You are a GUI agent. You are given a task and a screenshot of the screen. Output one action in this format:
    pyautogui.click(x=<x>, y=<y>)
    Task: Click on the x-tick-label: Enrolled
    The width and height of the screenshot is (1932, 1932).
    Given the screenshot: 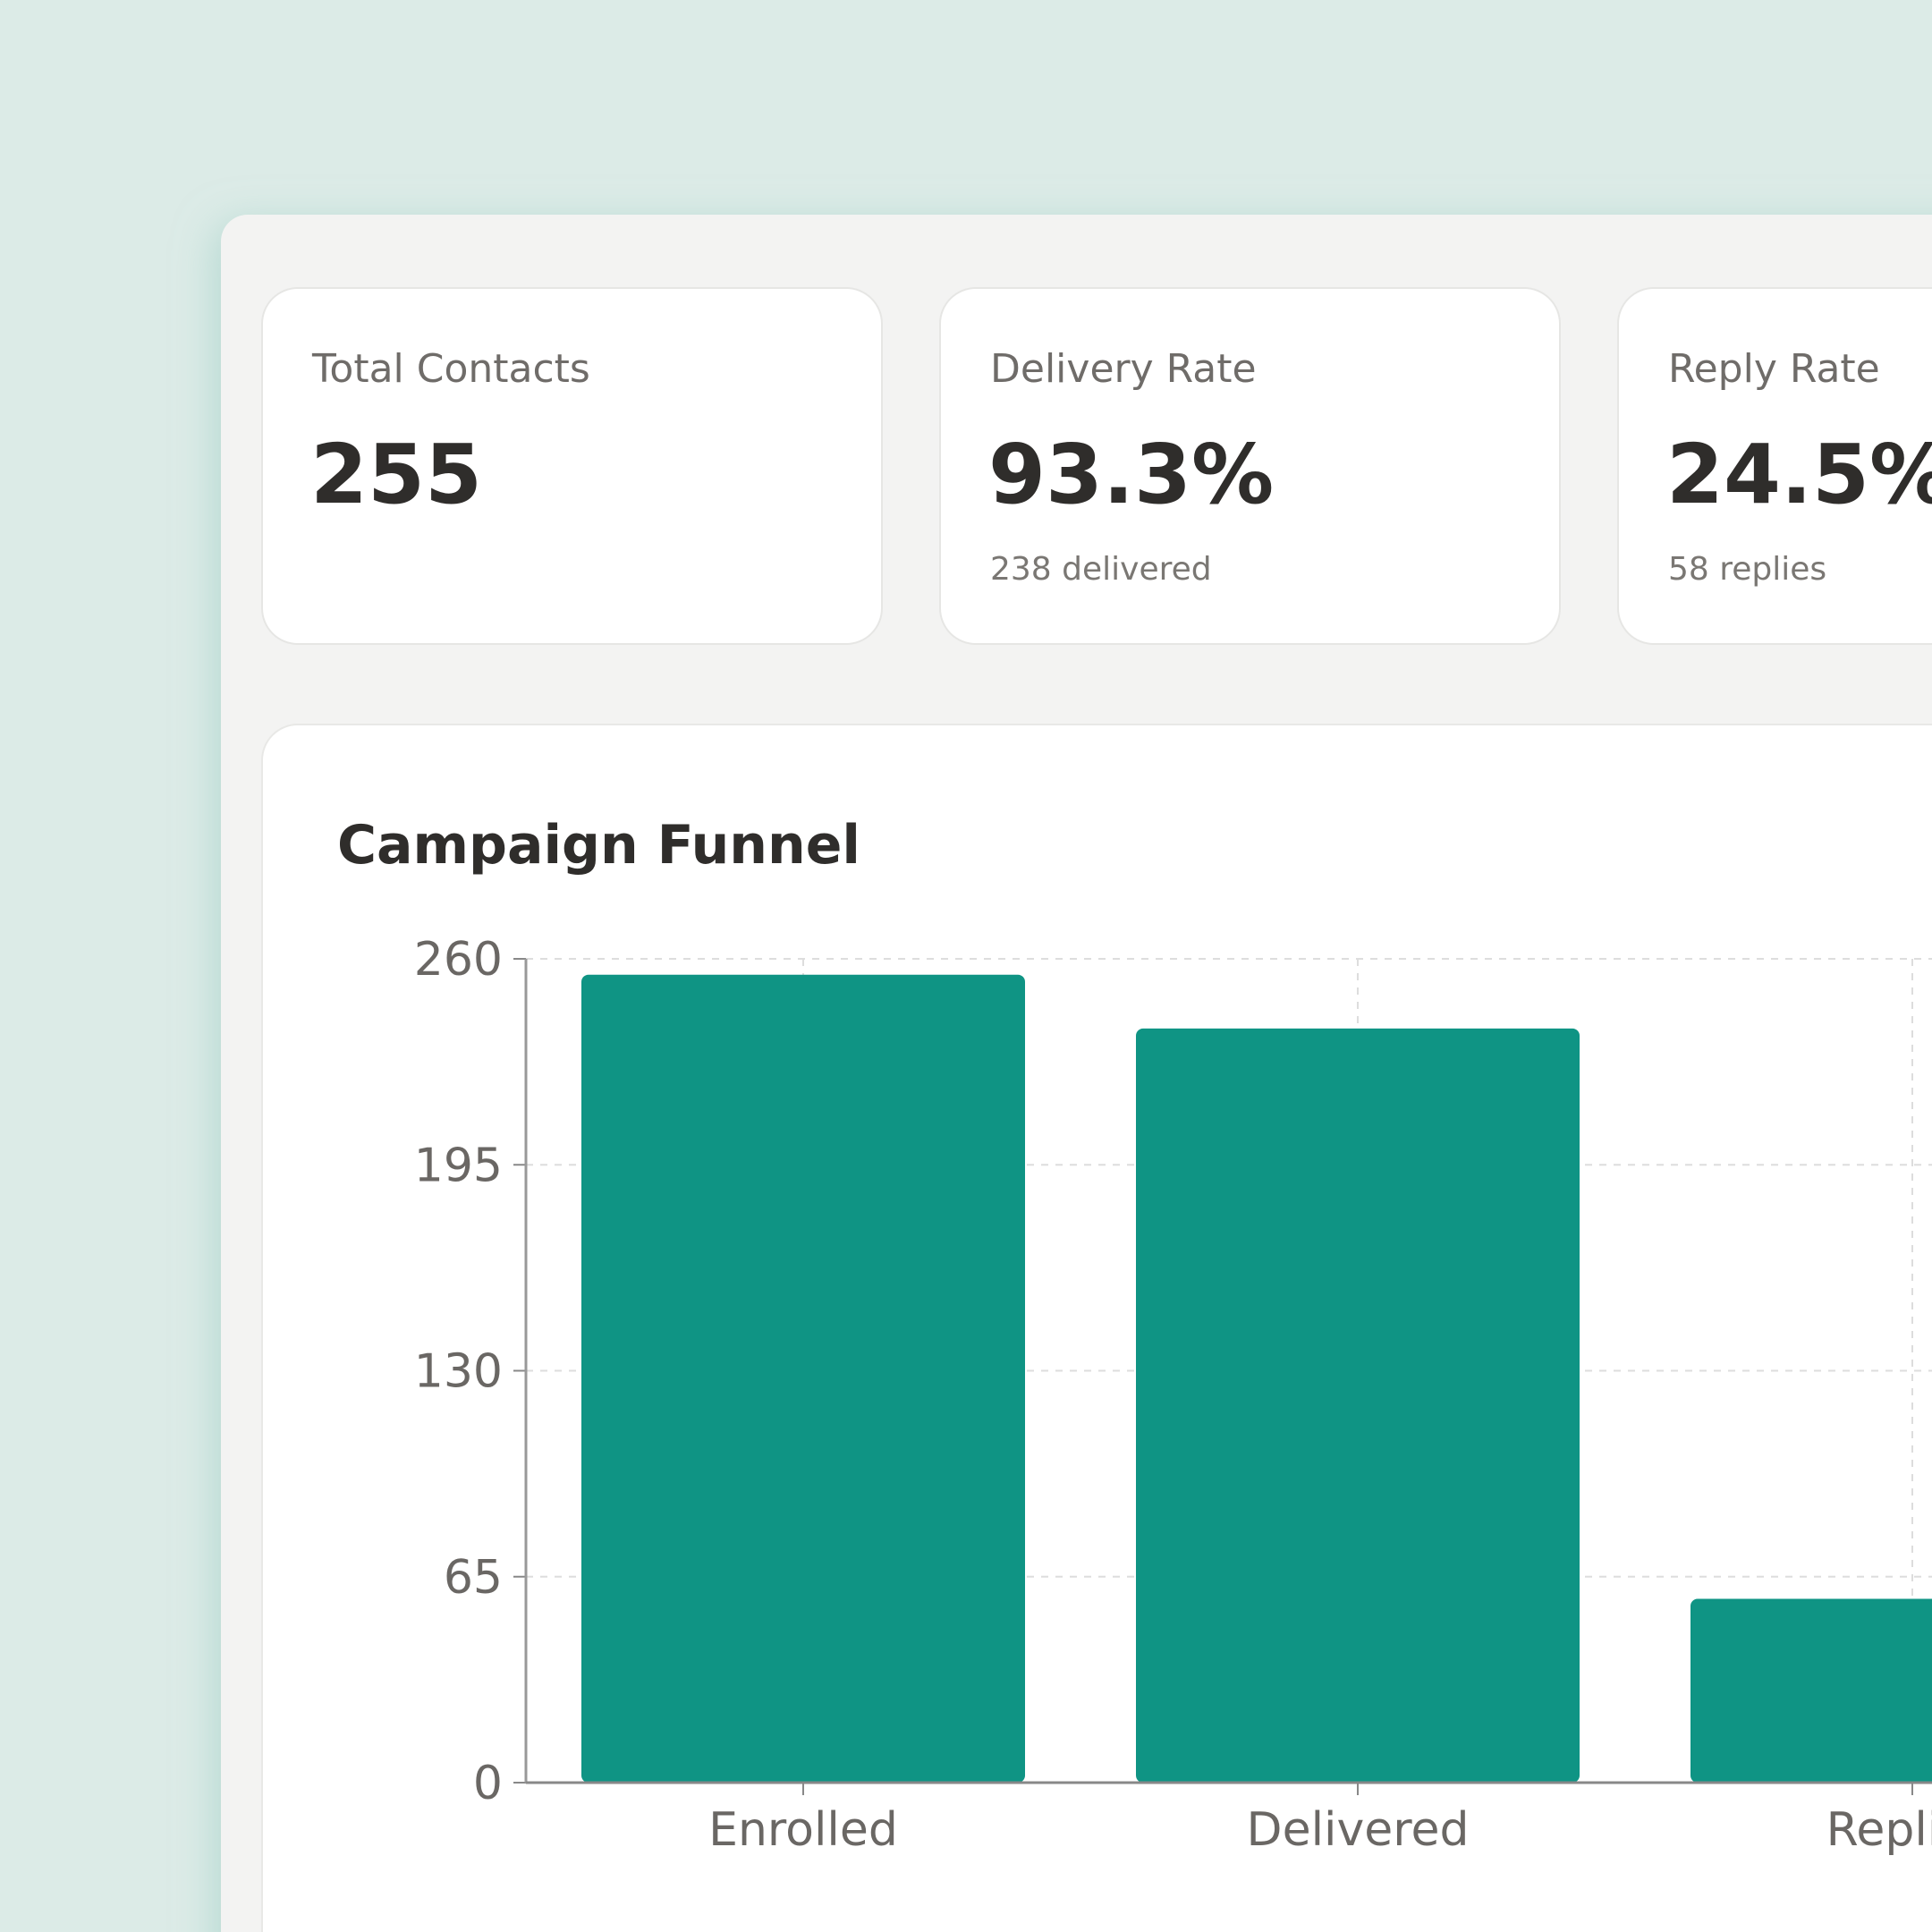 What is the action you would take?
    pyautogui.click(x=803, y=1830)
    